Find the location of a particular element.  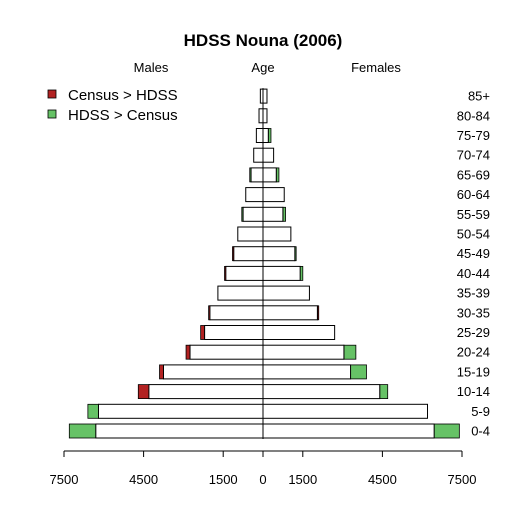

legend: Census > HDSS HDSS > Census is located at coordinates (112, 105).